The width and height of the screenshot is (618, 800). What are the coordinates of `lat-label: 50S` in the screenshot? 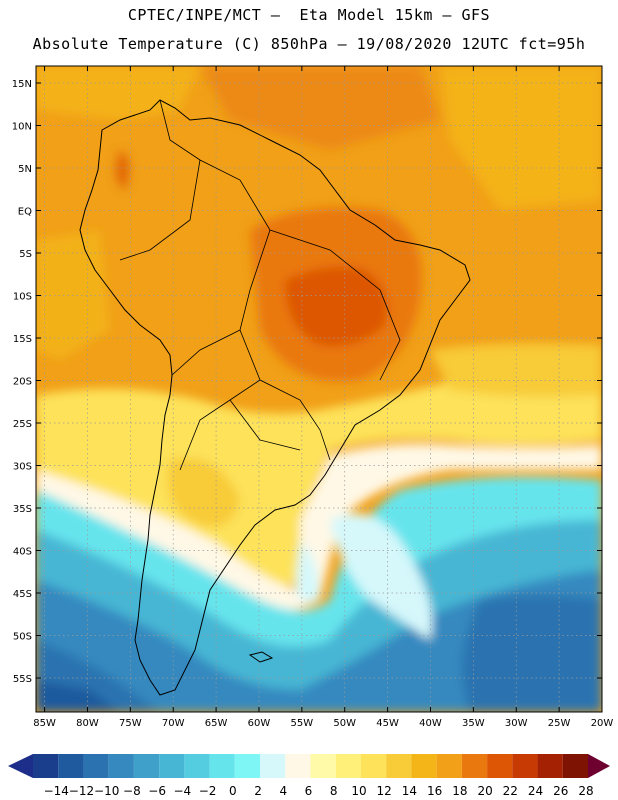 It's located at (22, 637).